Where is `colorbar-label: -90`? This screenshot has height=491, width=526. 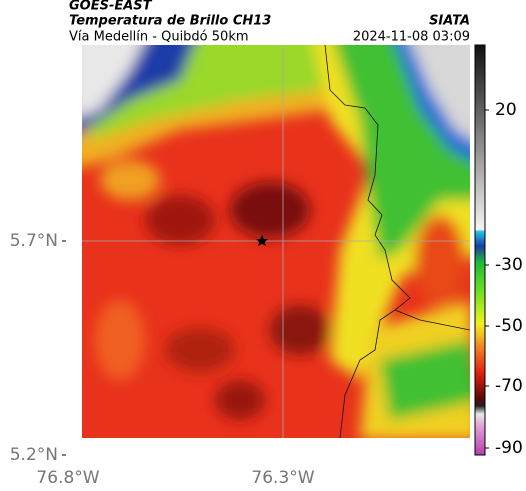 colorbar-label: -90 is located at coordinates (509, 448).